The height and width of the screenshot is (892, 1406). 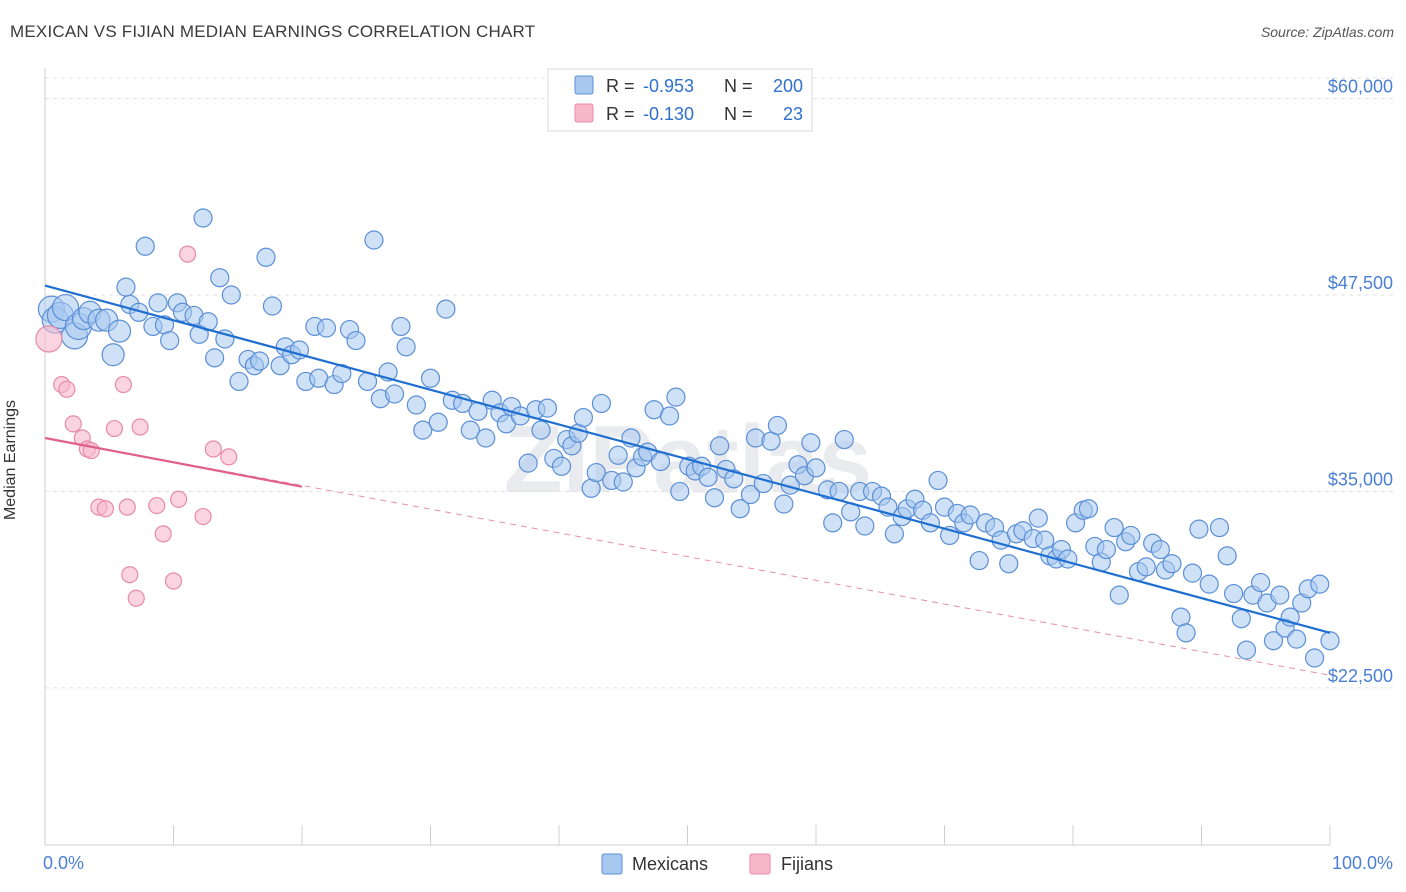 I want to click on legend-label-fijians: Fijians, so click(x=807, y=864).